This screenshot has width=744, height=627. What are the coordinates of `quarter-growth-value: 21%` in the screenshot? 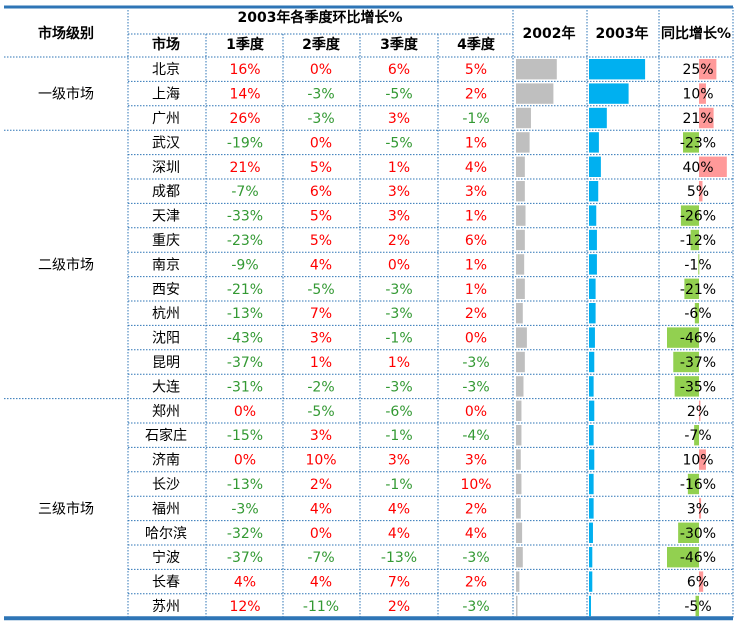 It's located at (244, 168).